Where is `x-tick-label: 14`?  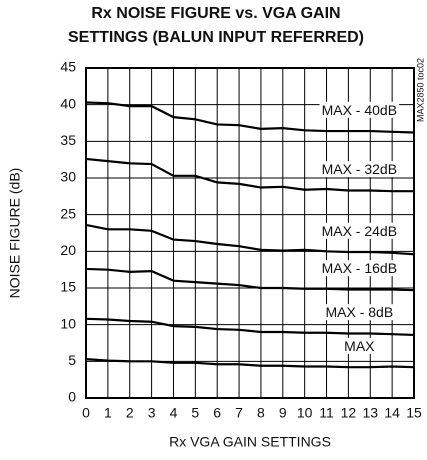
x-tick-label: 14 is located at coordinates (392, 413).